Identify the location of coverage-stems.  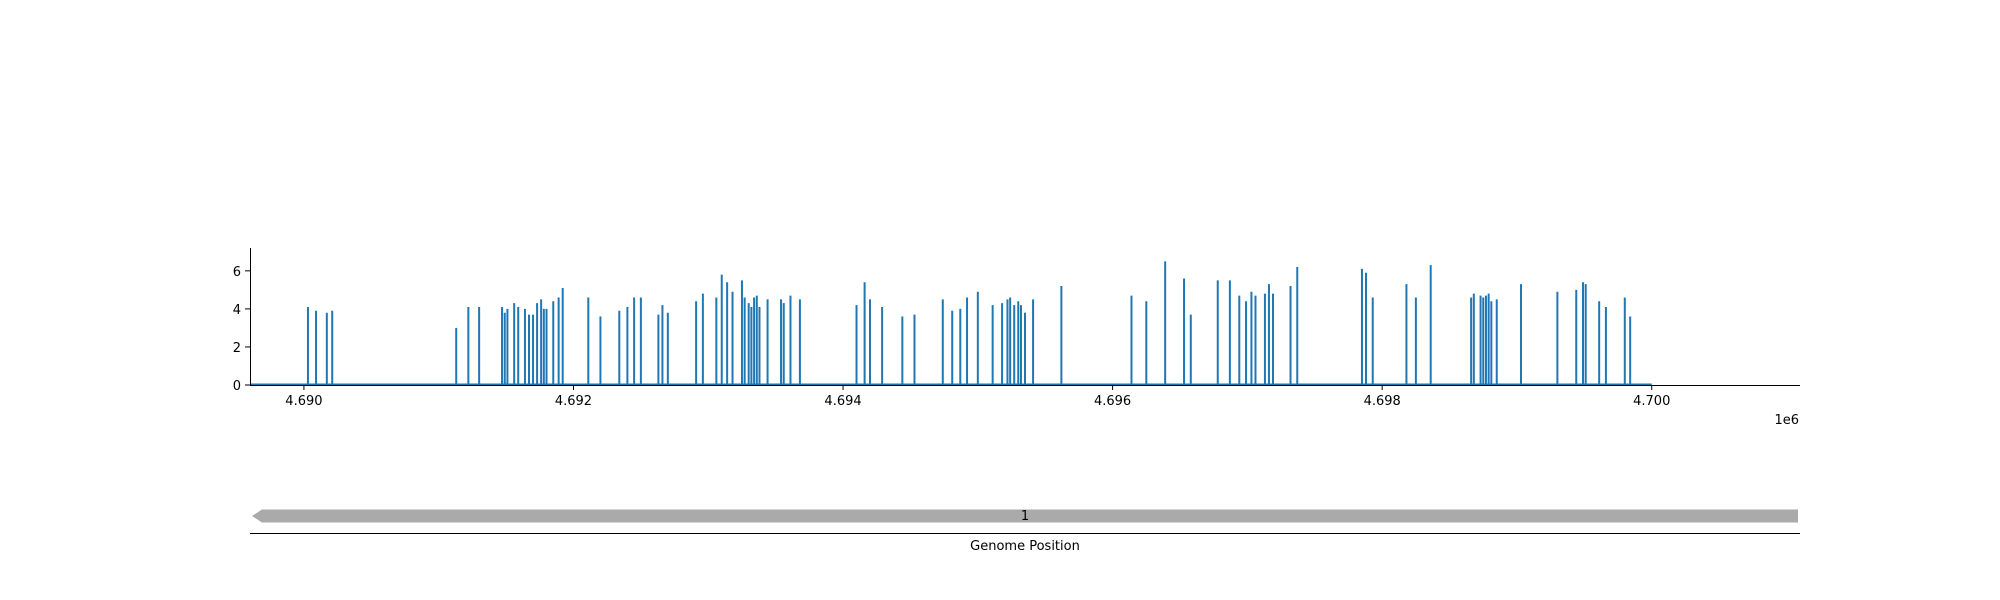
(969, 323).